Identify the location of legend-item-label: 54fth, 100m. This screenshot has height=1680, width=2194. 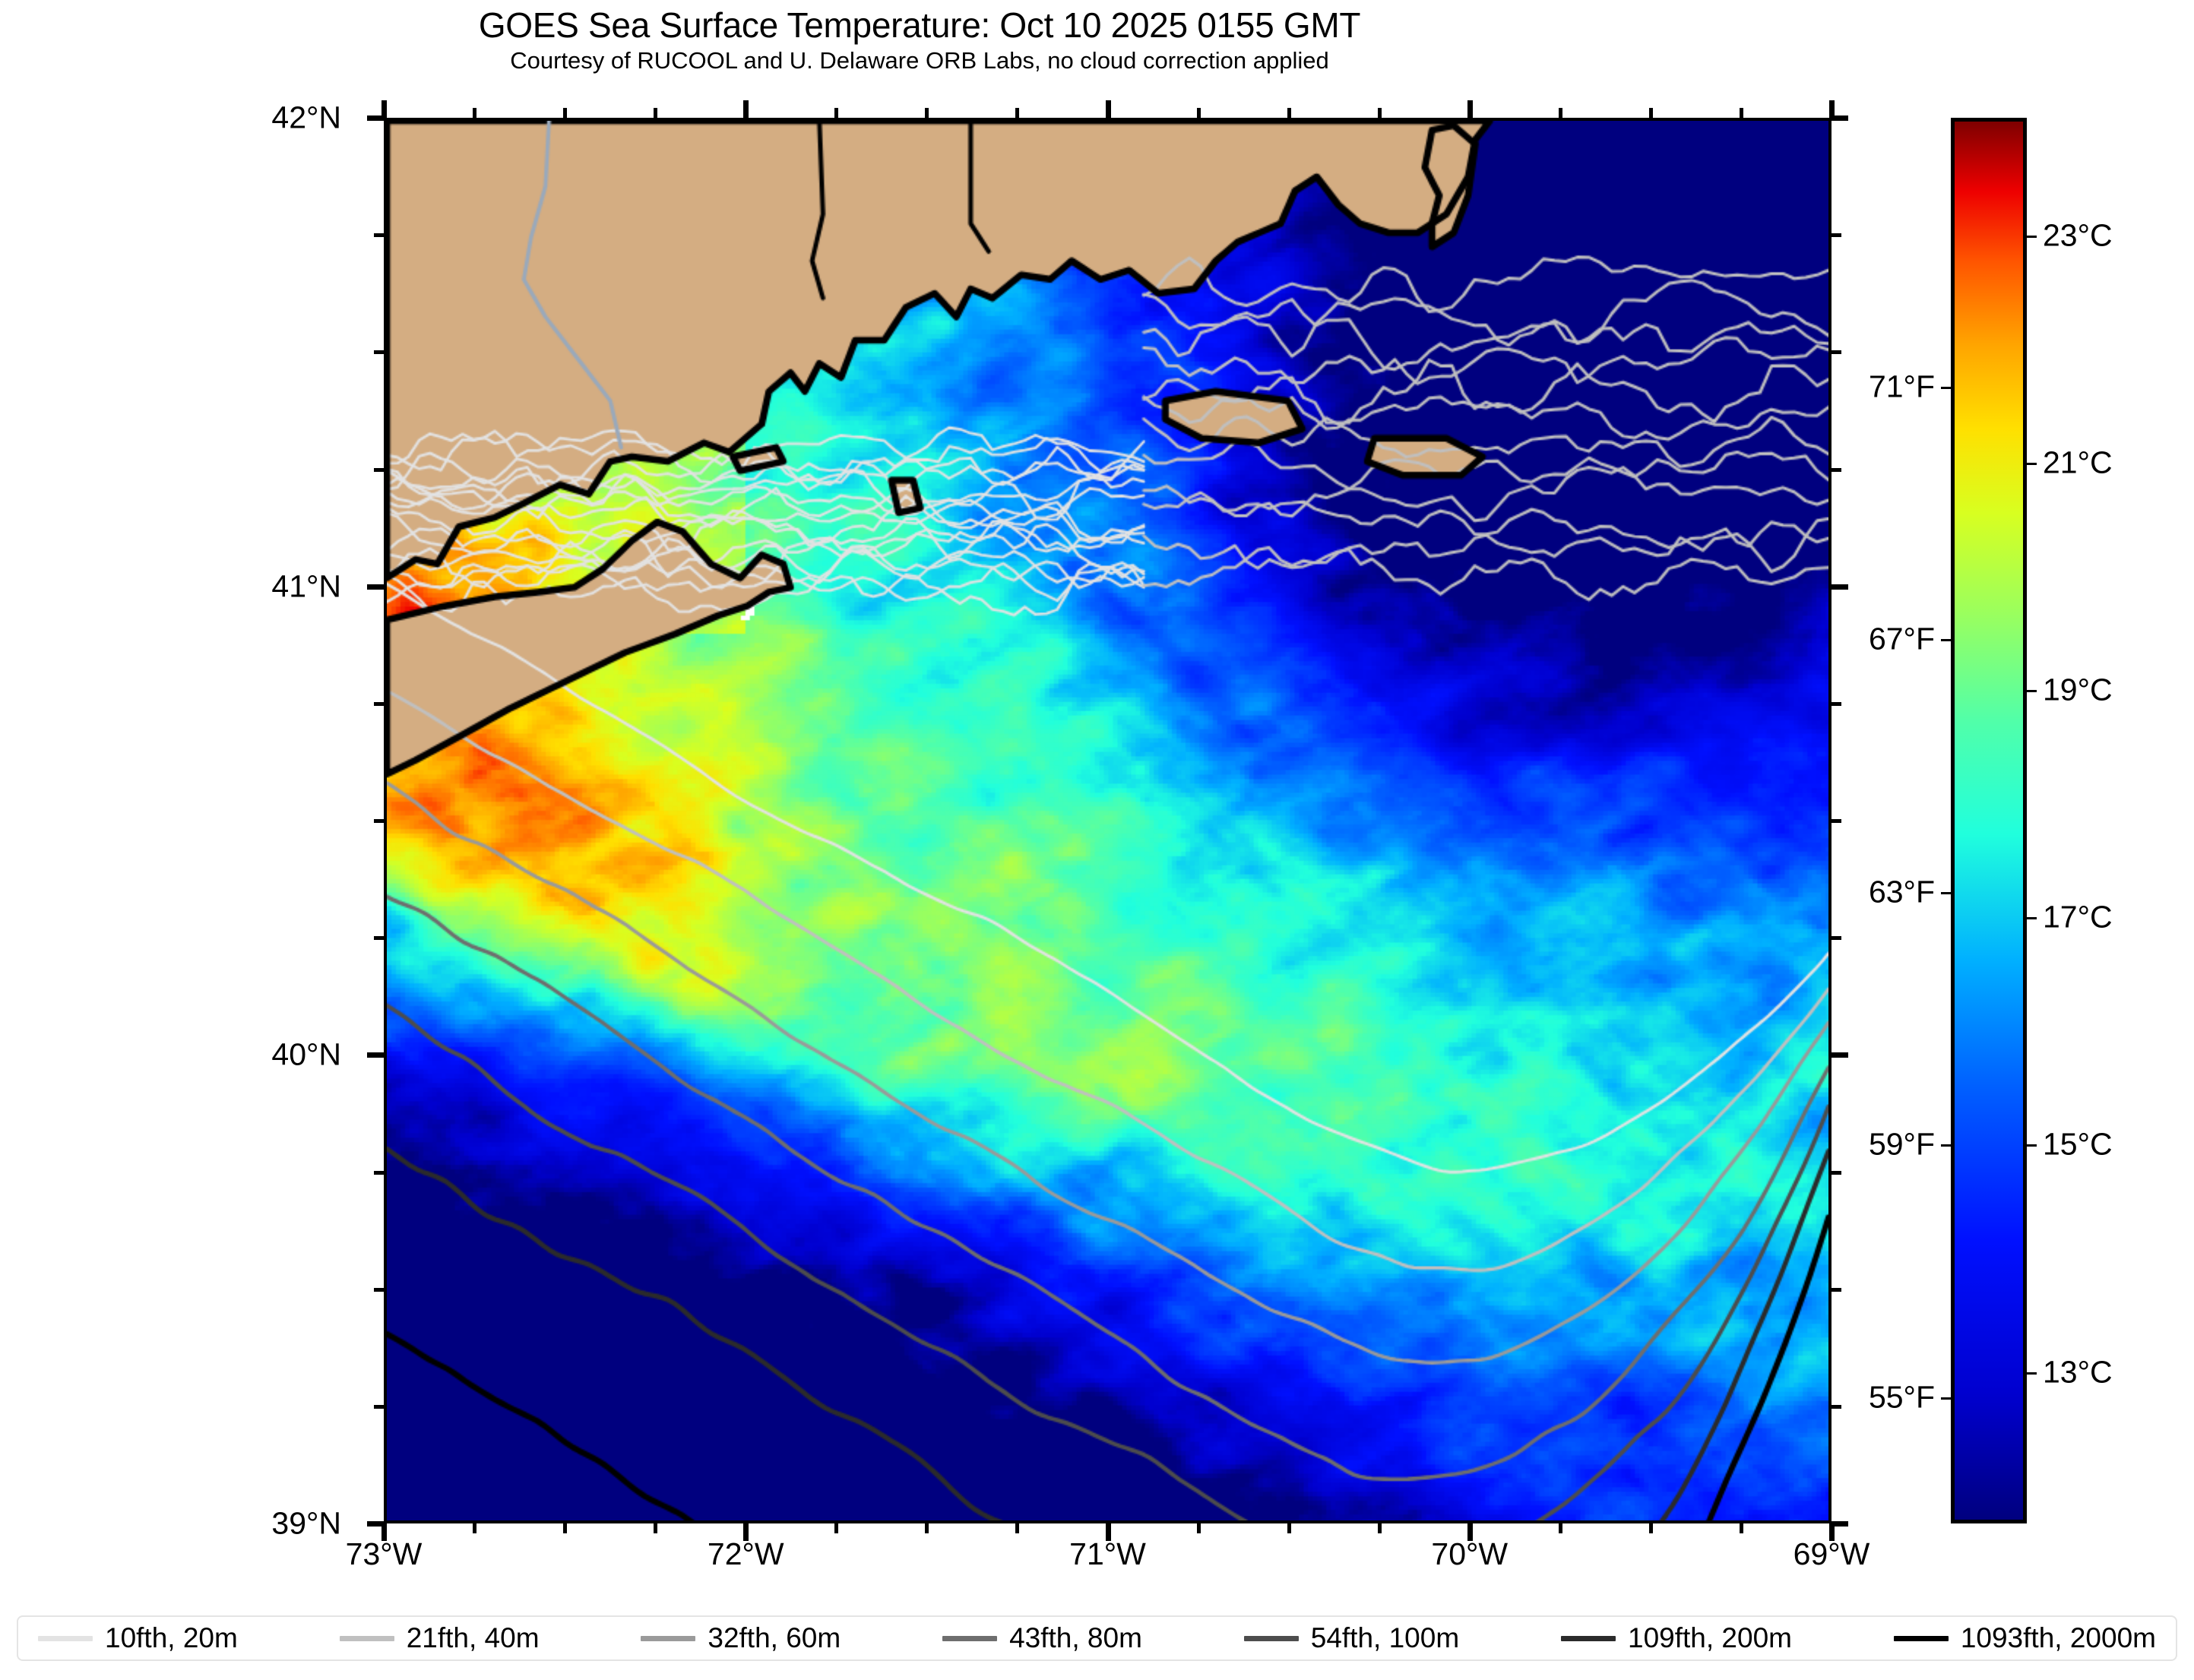
(1385, 1637).